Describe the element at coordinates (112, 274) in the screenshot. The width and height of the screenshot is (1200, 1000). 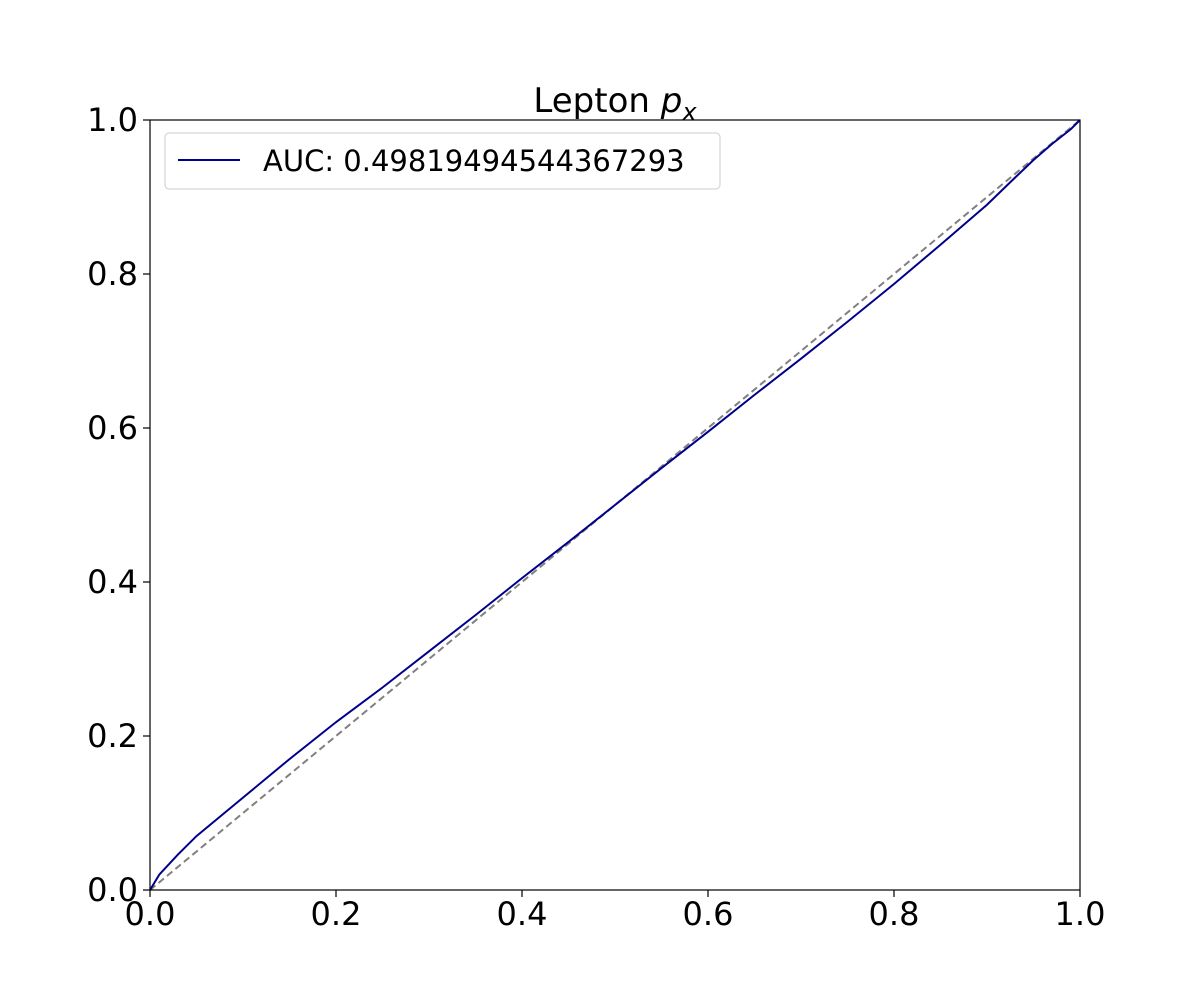
I see `y-tick-label: 0.8` at that location.